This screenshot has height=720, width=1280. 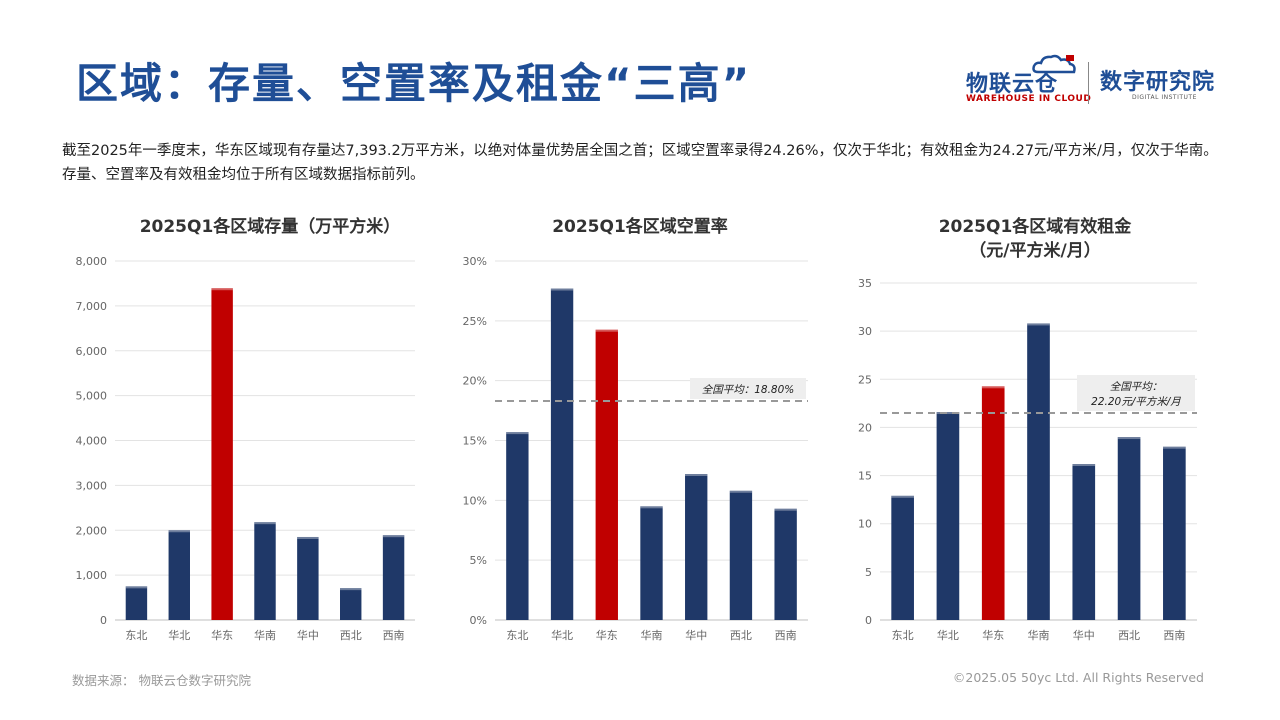 What do you see at coordinates (92, 261) in the screenshot?
I see `y-tick-label: 8,000` at bounding box center [92, 261].